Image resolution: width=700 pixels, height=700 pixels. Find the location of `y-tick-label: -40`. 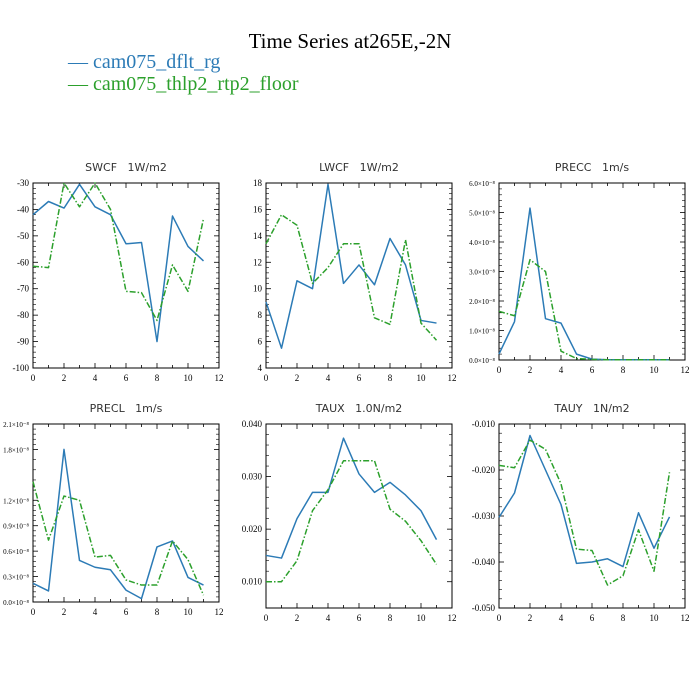

y-tick-label: -40 is located at coordinates (23, 209).